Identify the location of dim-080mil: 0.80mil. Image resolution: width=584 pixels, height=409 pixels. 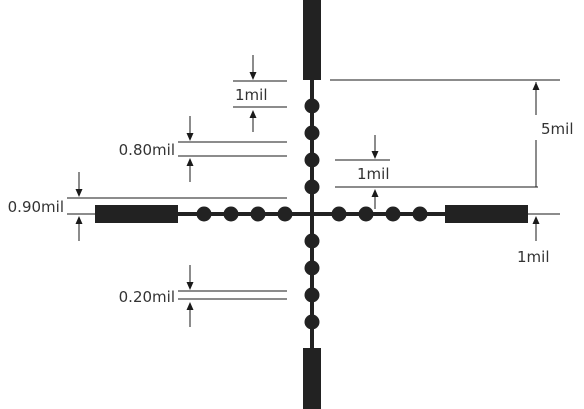
(203, 149).